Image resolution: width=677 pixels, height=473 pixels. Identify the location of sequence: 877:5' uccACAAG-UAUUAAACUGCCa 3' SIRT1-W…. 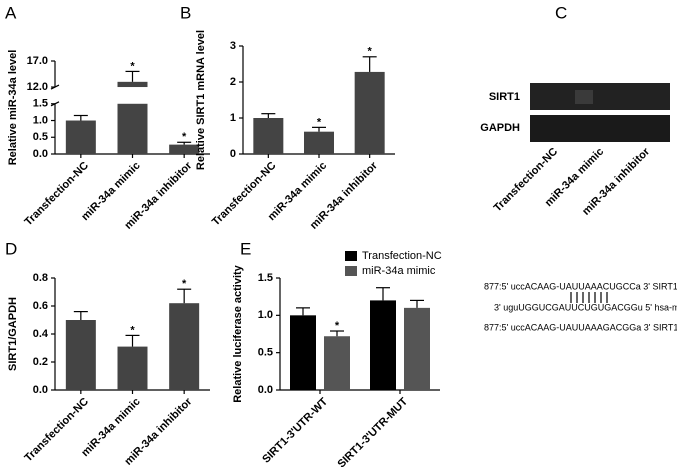
(580, 286).